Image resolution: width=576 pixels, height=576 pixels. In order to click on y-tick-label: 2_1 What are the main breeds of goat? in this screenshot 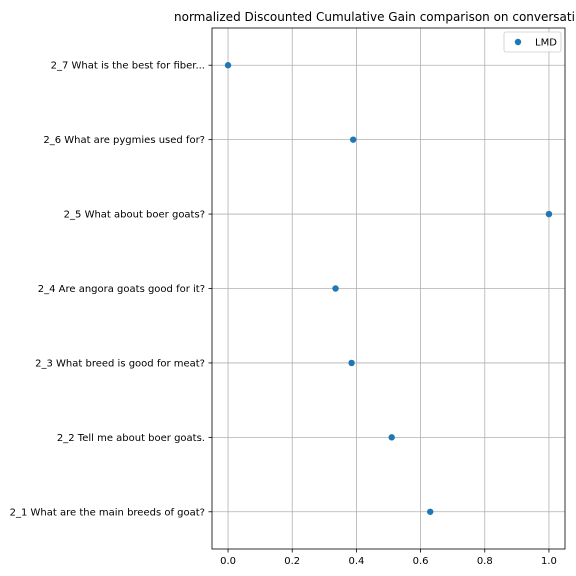, I will do `click(107, 512)`.